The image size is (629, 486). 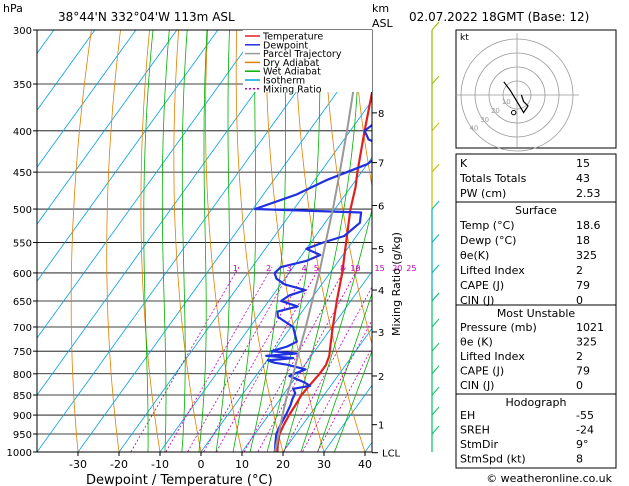 What do you see at coordinates (498, 327) in the screenshot?
I see `most-unstable-label: Pressure (mb)` at bounding box center [498, 327].